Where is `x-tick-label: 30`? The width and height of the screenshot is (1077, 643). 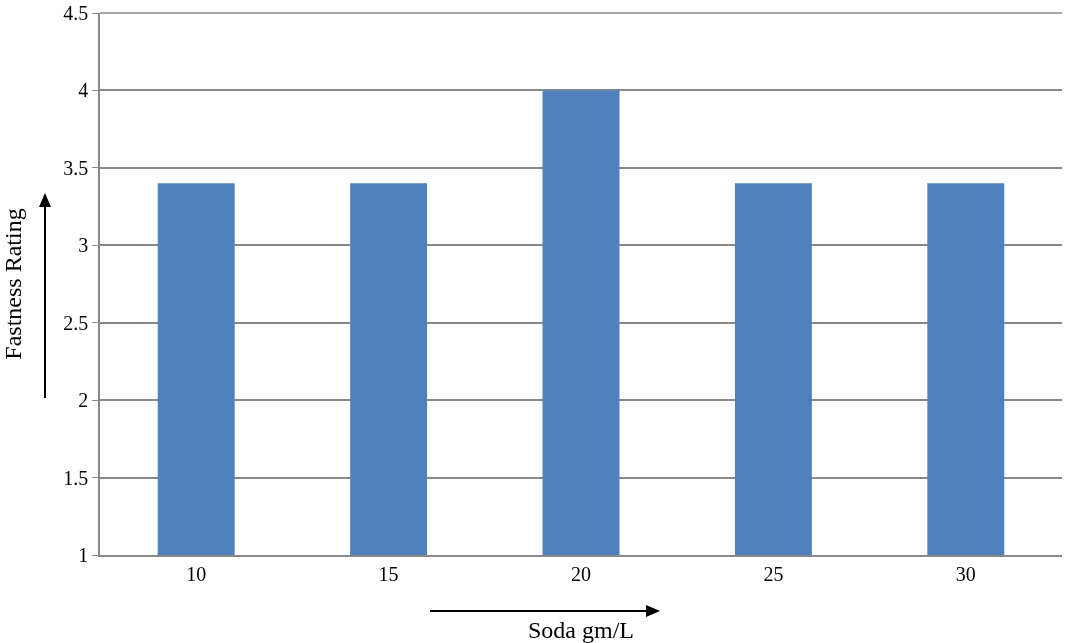
x-tick-label: 30 is located at coordinates (965, 573).